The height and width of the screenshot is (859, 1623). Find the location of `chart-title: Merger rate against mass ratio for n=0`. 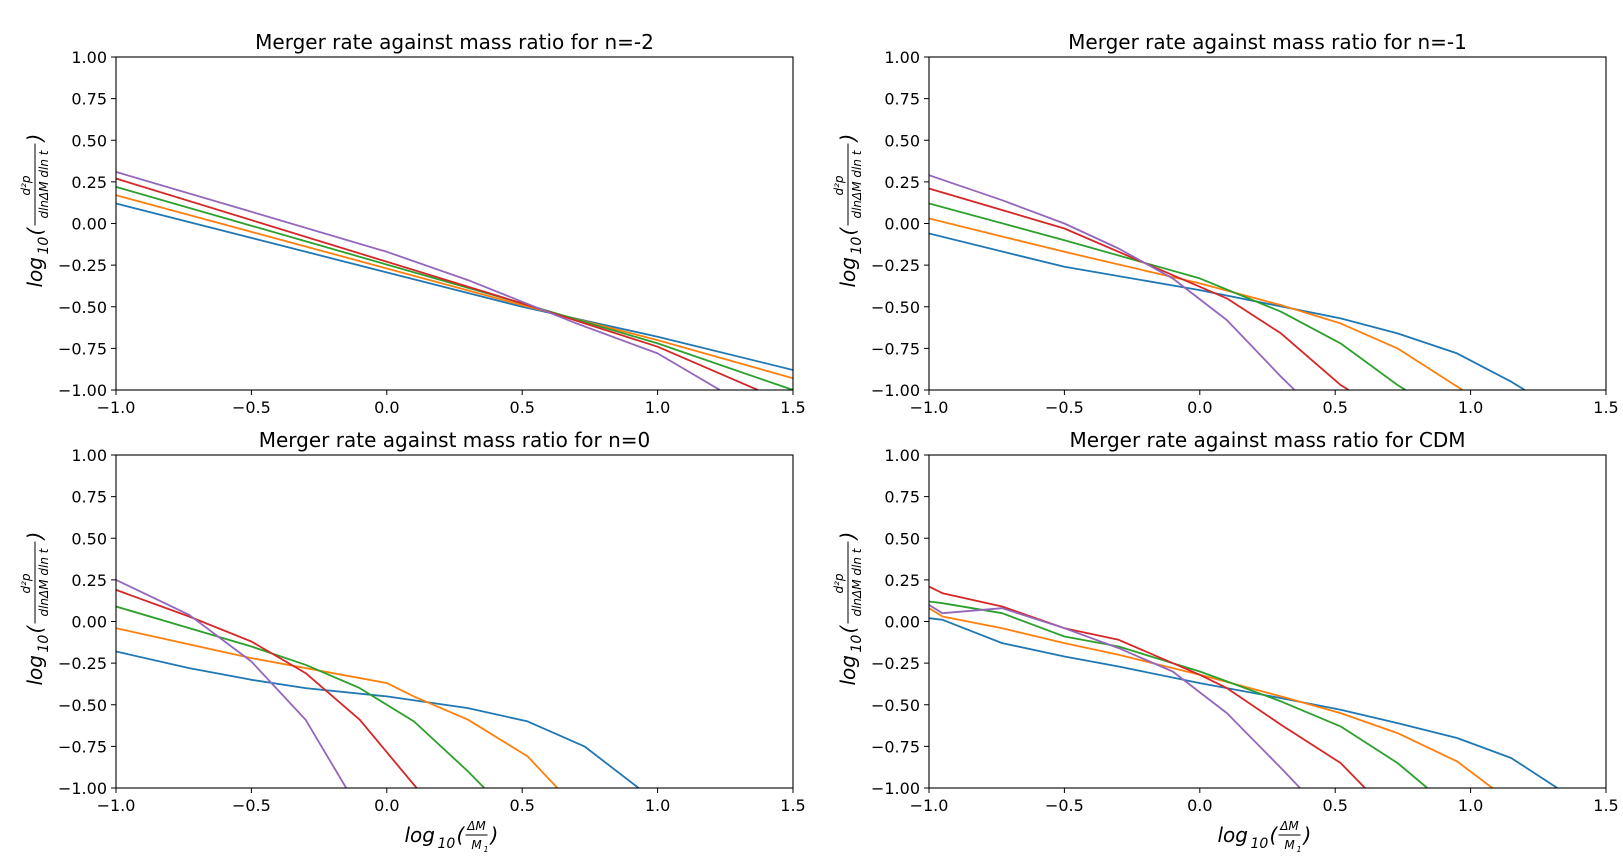

chart-title: Merger rate against mass ratio for n=0 is located at coordinates (454, 440).